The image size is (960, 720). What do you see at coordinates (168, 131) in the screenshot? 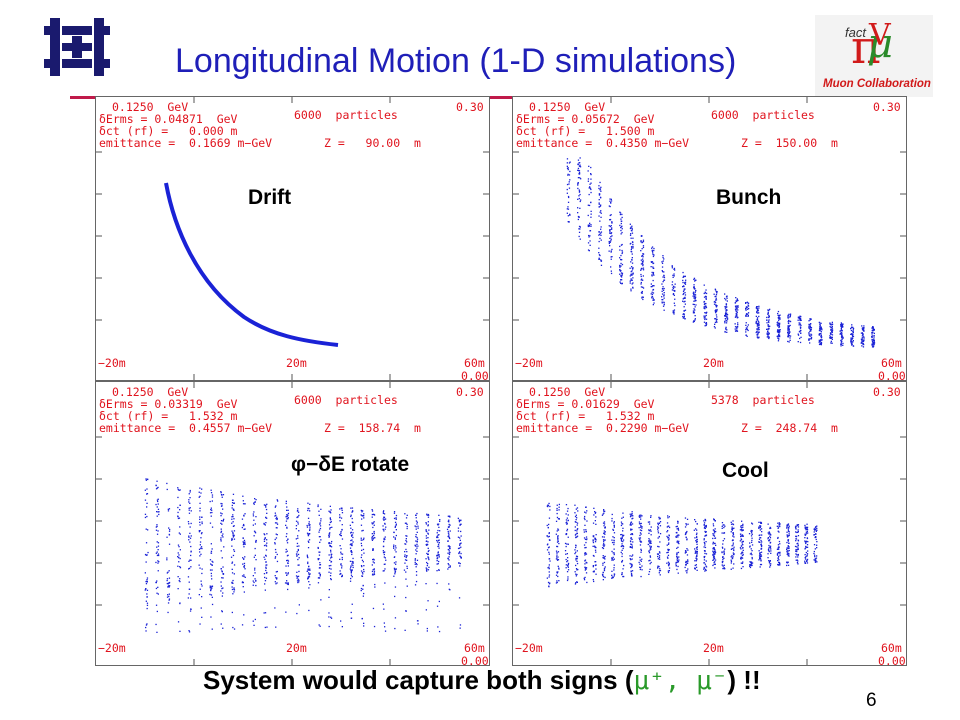
I see `ct-readout: δct (rf) = 0.000 m` at bounding box center [168, 131].